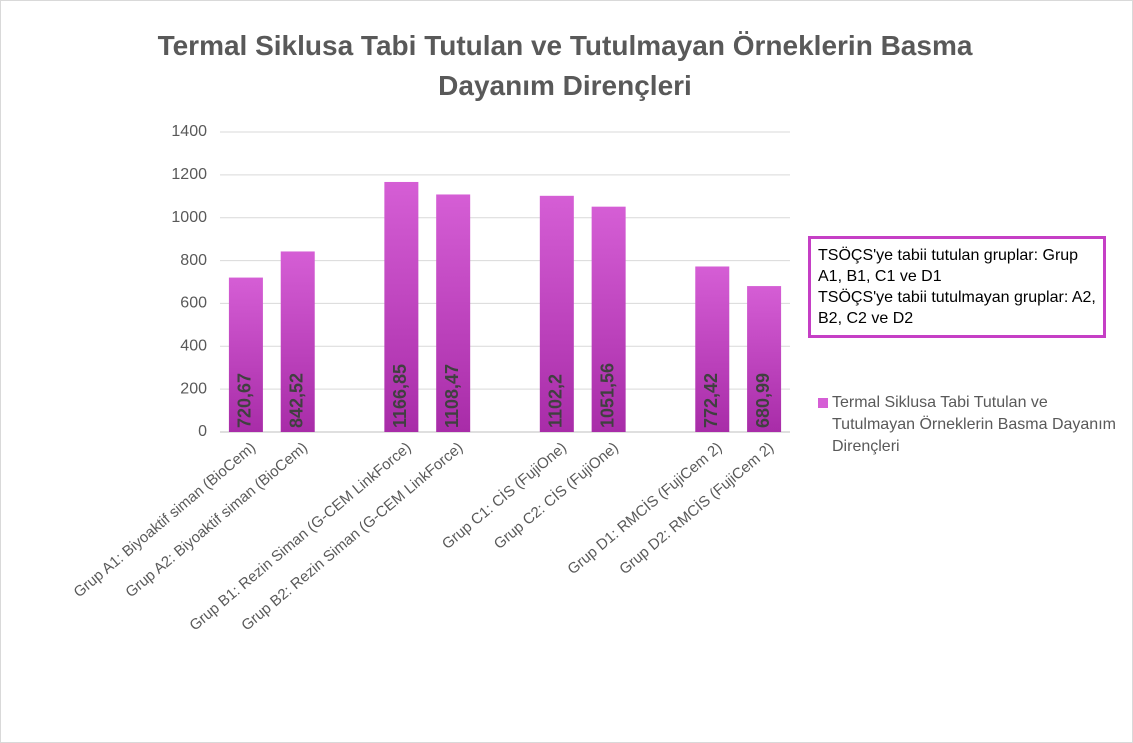 Image resolution: width=1133 pixels, height=743 pixels. Describe the element at coordinates (193, 260) in the screenshot. I see `y-tick-label: 800` at that location.